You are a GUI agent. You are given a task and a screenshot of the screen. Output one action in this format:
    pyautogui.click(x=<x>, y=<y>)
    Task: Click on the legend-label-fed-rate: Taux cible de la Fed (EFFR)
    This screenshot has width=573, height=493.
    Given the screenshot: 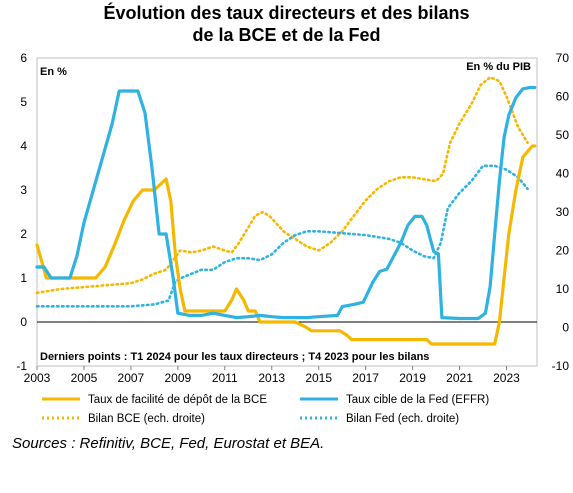 What is the action you would take?
    pyautogui.click(x=417, y=400)
    